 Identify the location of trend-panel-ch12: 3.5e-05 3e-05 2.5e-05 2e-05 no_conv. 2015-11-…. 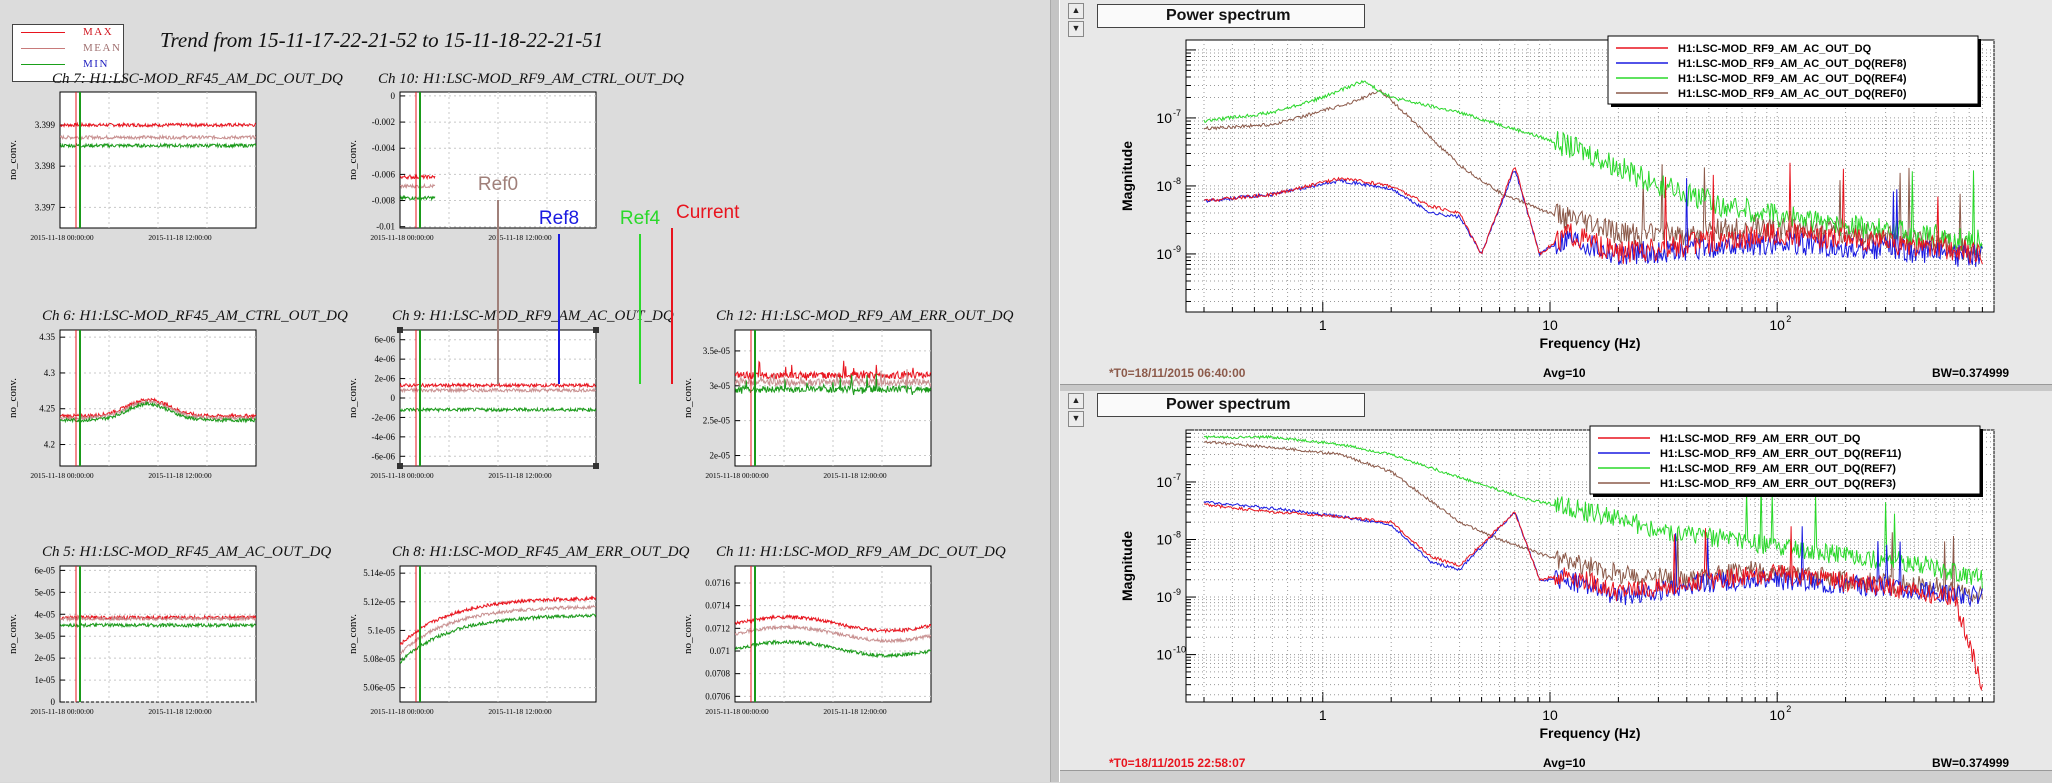
(807, 404).